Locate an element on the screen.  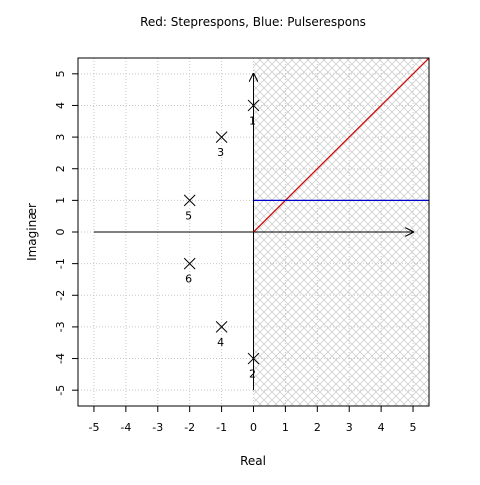
y-tick-label: -2 is located at coordinates (60, 295).